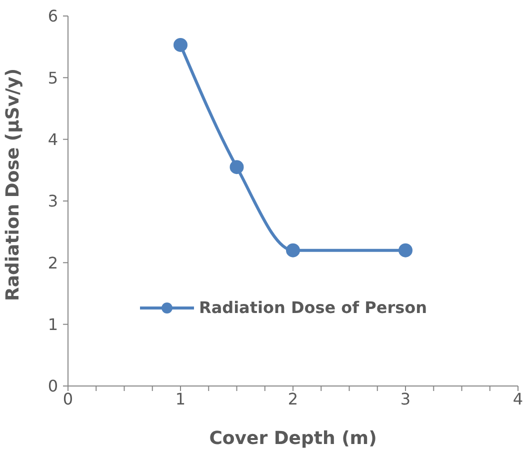 The image size is (524, 466). What do you see at coordinates (293, 438) in the screenshot?
I see `x-axis-title: Cover Depth (m)` at bounding box center [293, 438].